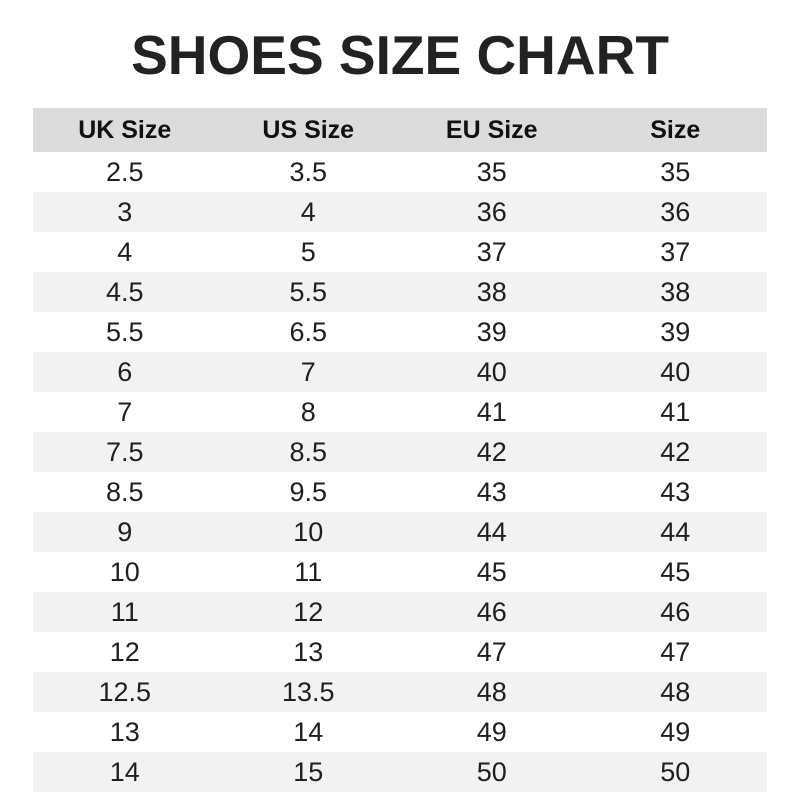 Image resolution: width=800 pixels, height=800 pixels. Describe the element at coordinates (400, 412) in the screenshot. I see `table-row: 7 8 41 41` at that location.